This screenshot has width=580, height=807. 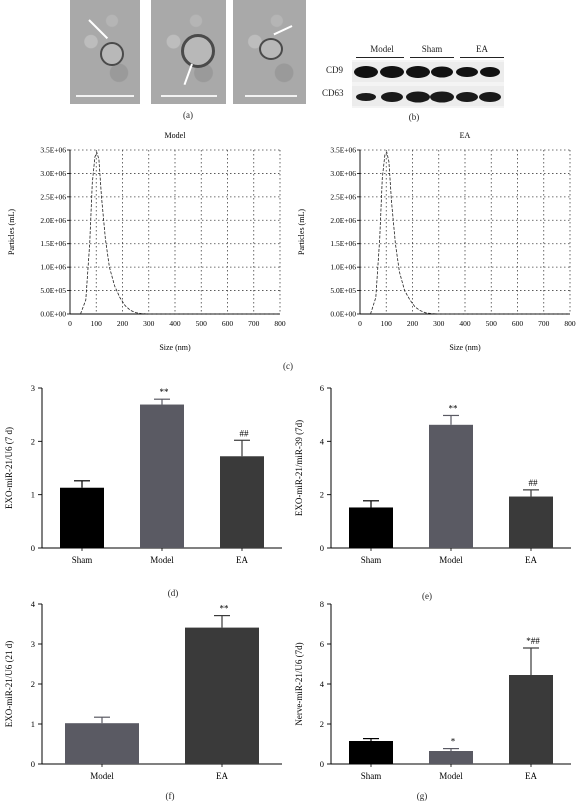 What do you see at coordinates (533, 641) in the screenshot?
I see `significance-label: *##` at bounding box center [533, 641].